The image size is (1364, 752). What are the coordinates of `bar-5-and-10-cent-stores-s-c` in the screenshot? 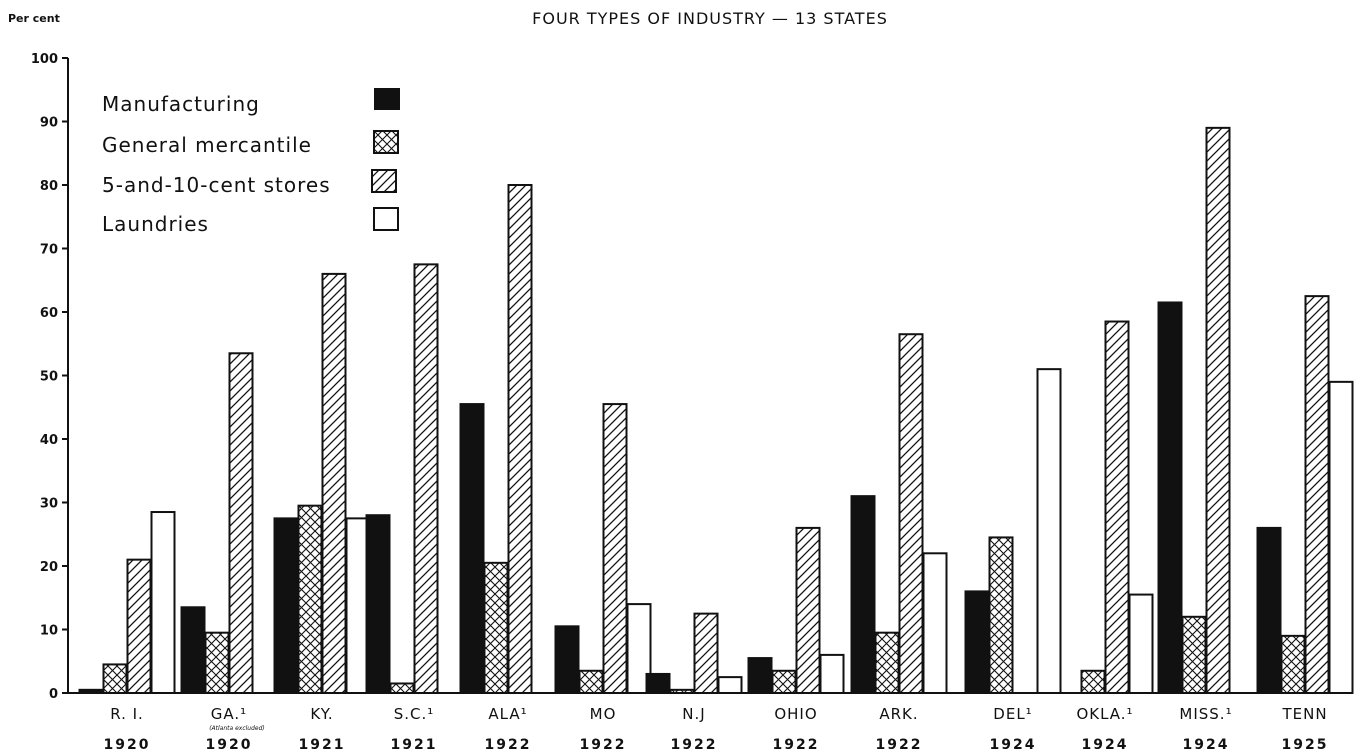 It's located at (426, 478).